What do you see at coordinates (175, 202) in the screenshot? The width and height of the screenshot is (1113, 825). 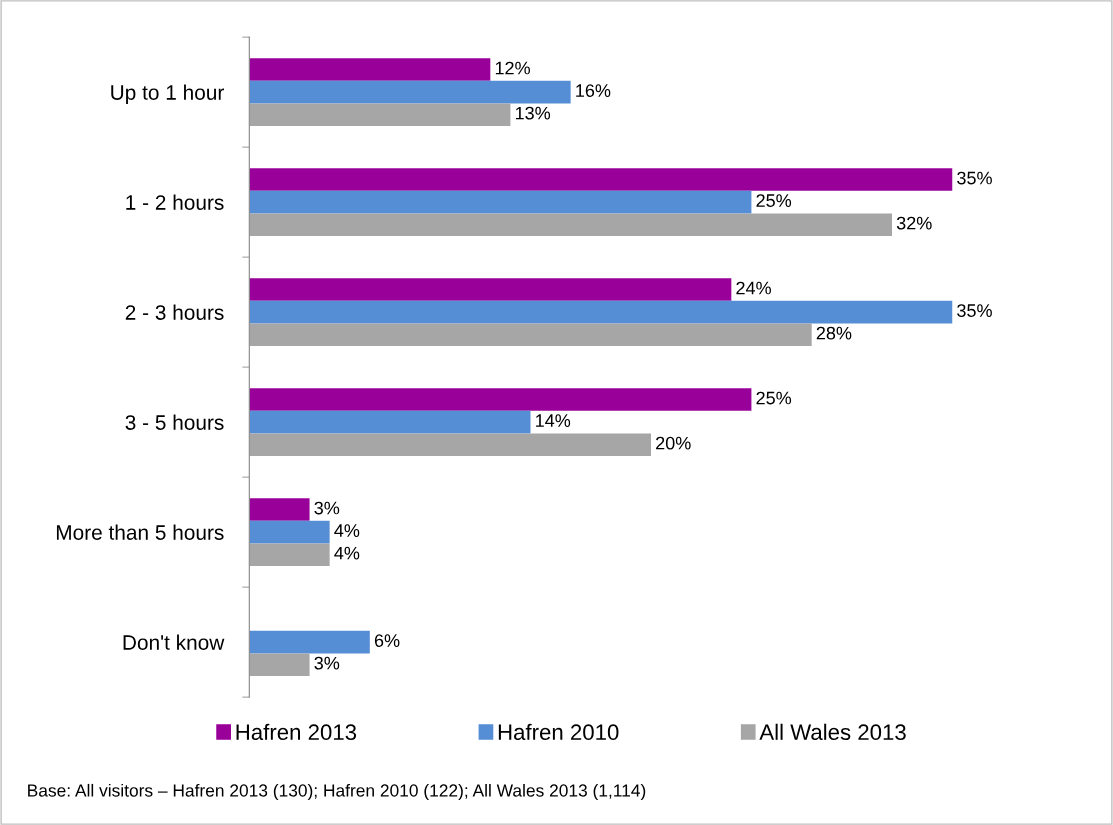 I see `y-tick-label: 1 - 2 hours` at bounding box center [175, 202].